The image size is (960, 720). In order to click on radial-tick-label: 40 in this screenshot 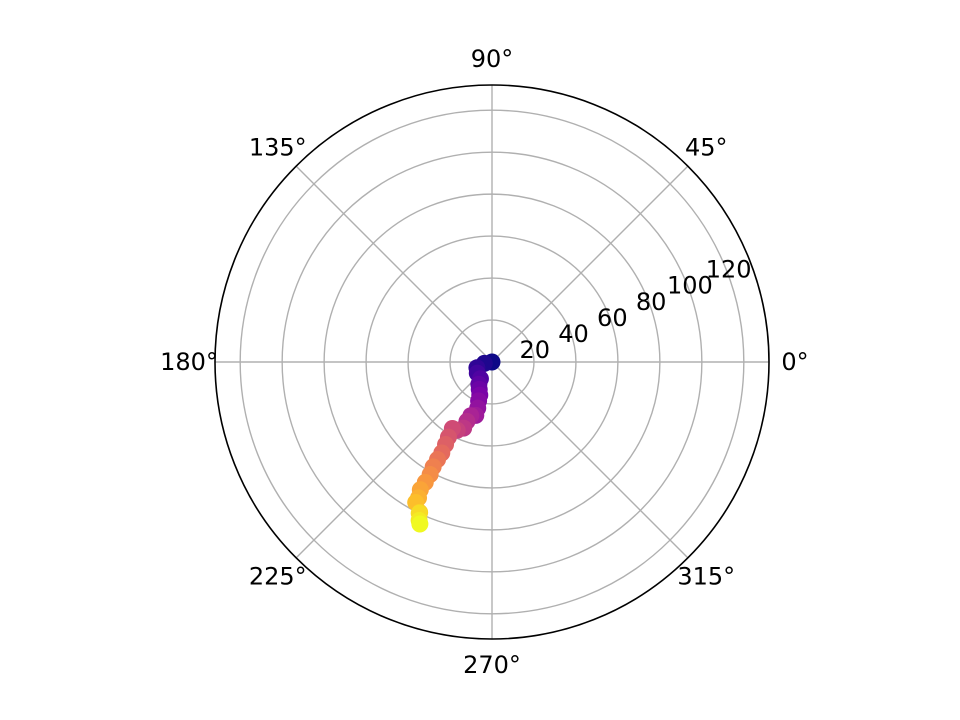, I will do `click(573, 334)`.